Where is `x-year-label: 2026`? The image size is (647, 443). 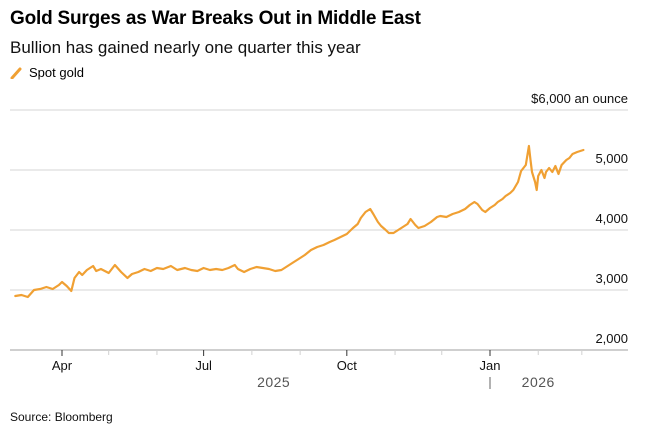 x-year-label: 2026 is located at coordinates (538, 382).